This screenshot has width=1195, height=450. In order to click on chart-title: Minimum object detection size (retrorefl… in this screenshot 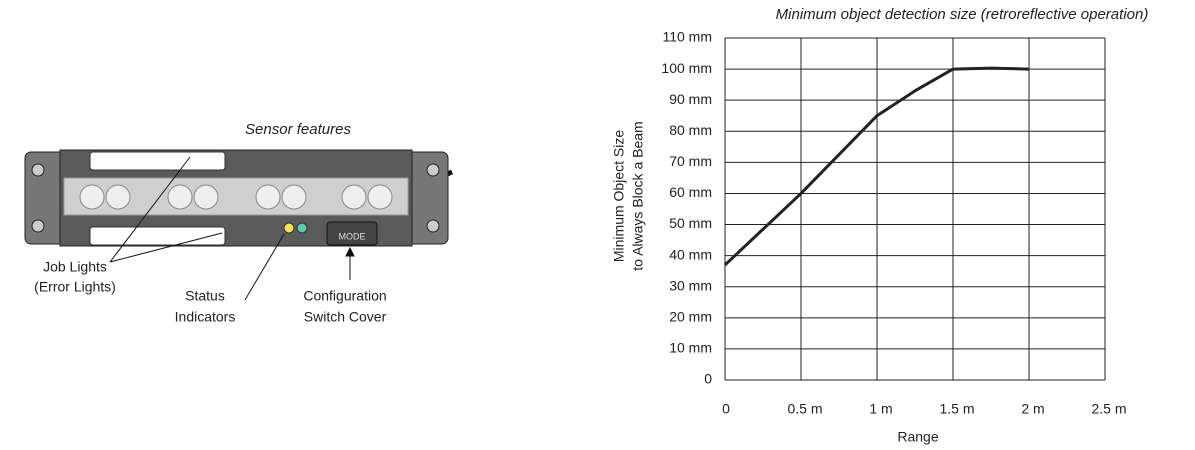, I will do `click(962, 14)`.